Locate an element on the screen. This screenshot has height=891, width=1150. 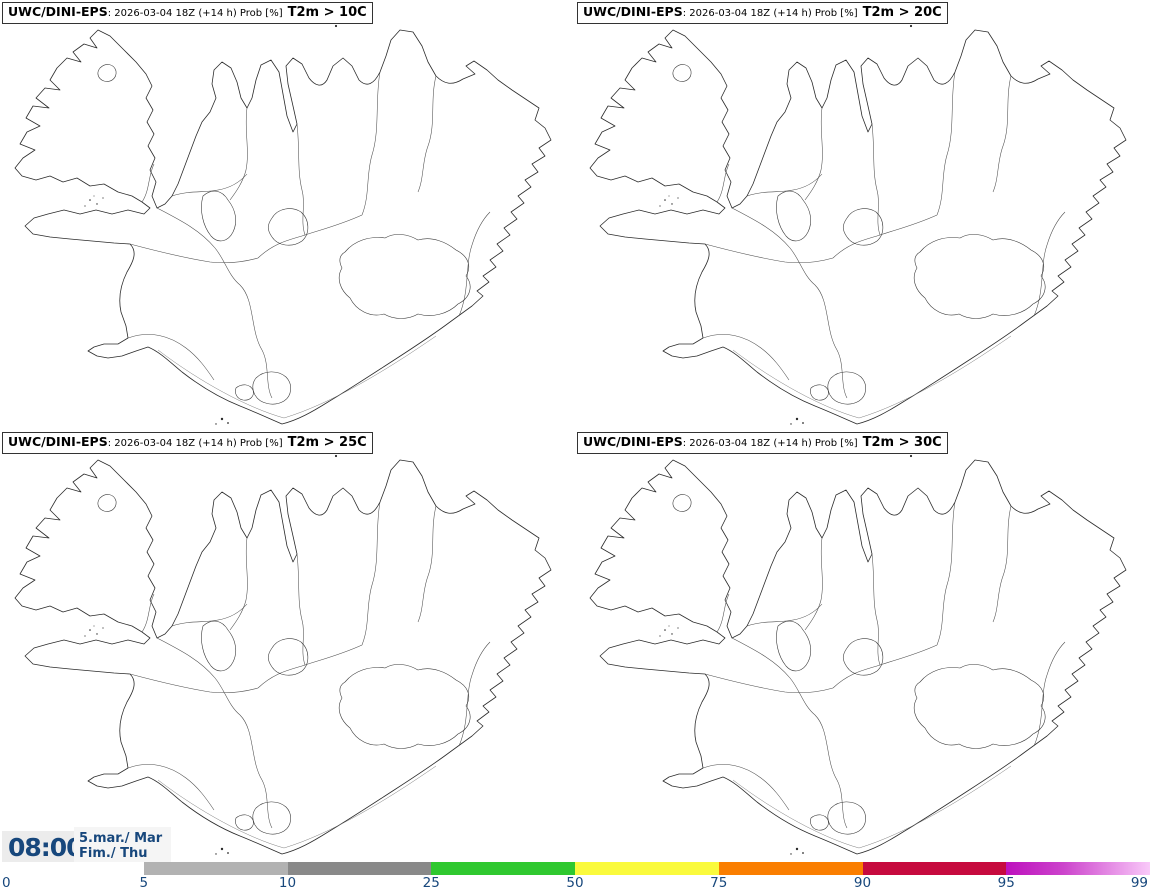
colorbar-tick-label: 90 is located at coordinates (862, 883).